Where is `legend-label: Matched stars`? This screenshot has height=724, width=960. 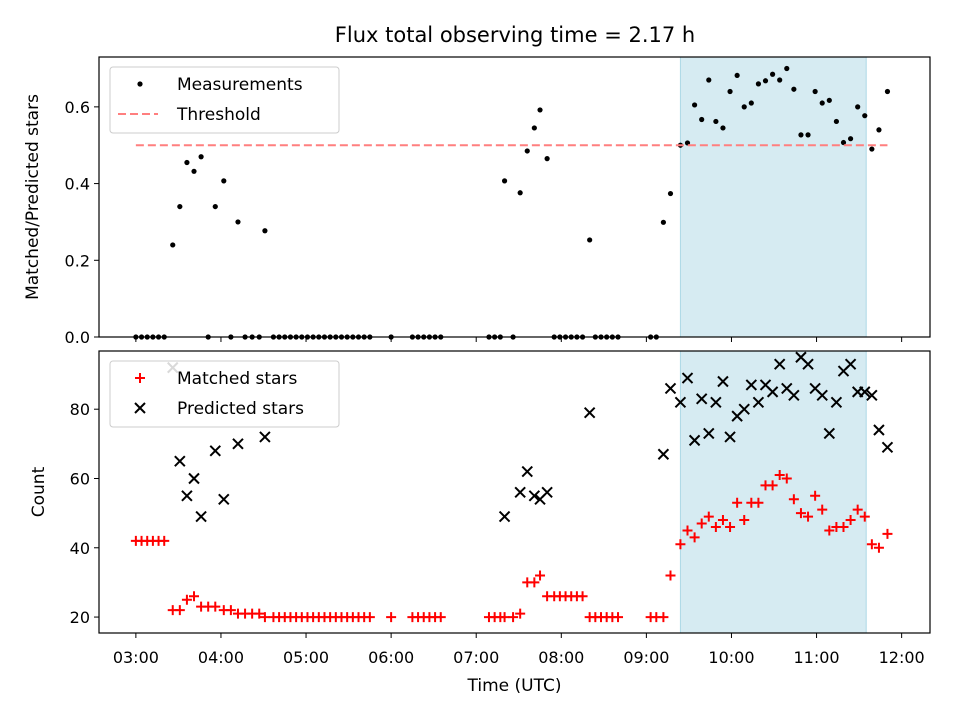
legend-label: Matched stars is located at coordinates (237, 379).